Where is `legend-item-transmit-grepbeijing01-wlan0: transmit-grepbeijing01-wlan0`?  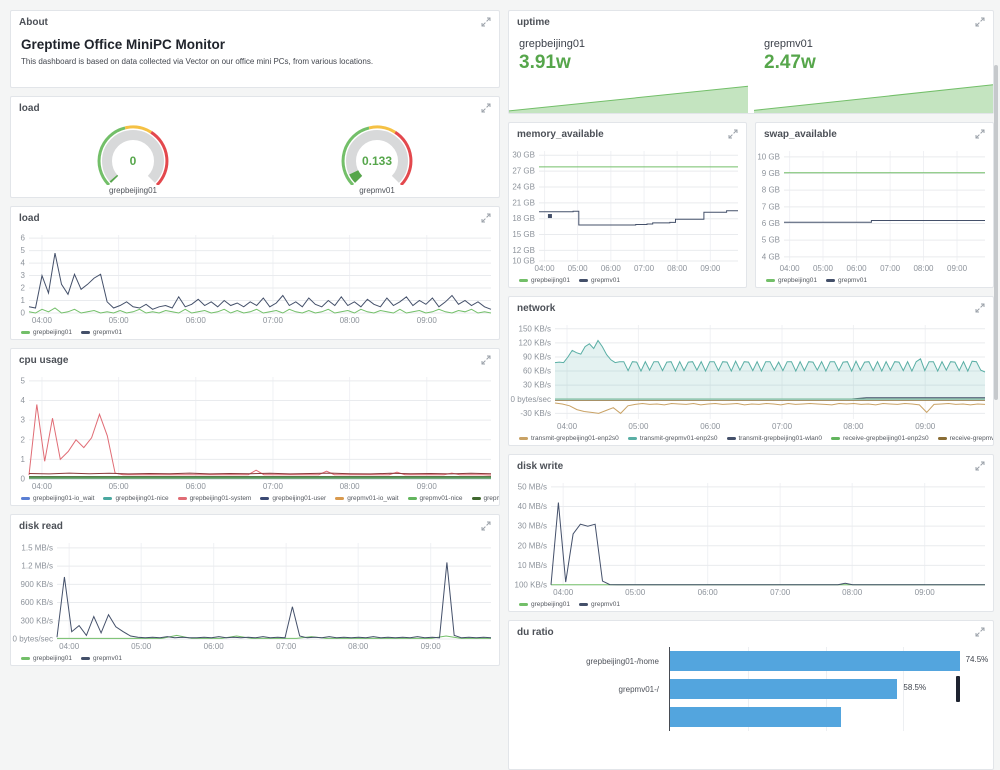
legend-item-transmit-grepbeijing01-wlan0: transmit-grepbeijing01-wlan0 is located at coordinates (774, 438).